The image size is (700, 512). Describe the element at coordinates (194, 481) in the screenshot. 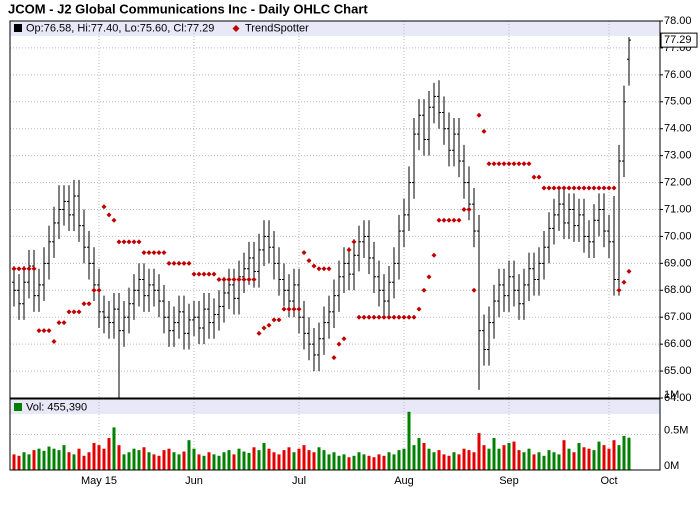

I see `x-tick-label: Jun` at that location.